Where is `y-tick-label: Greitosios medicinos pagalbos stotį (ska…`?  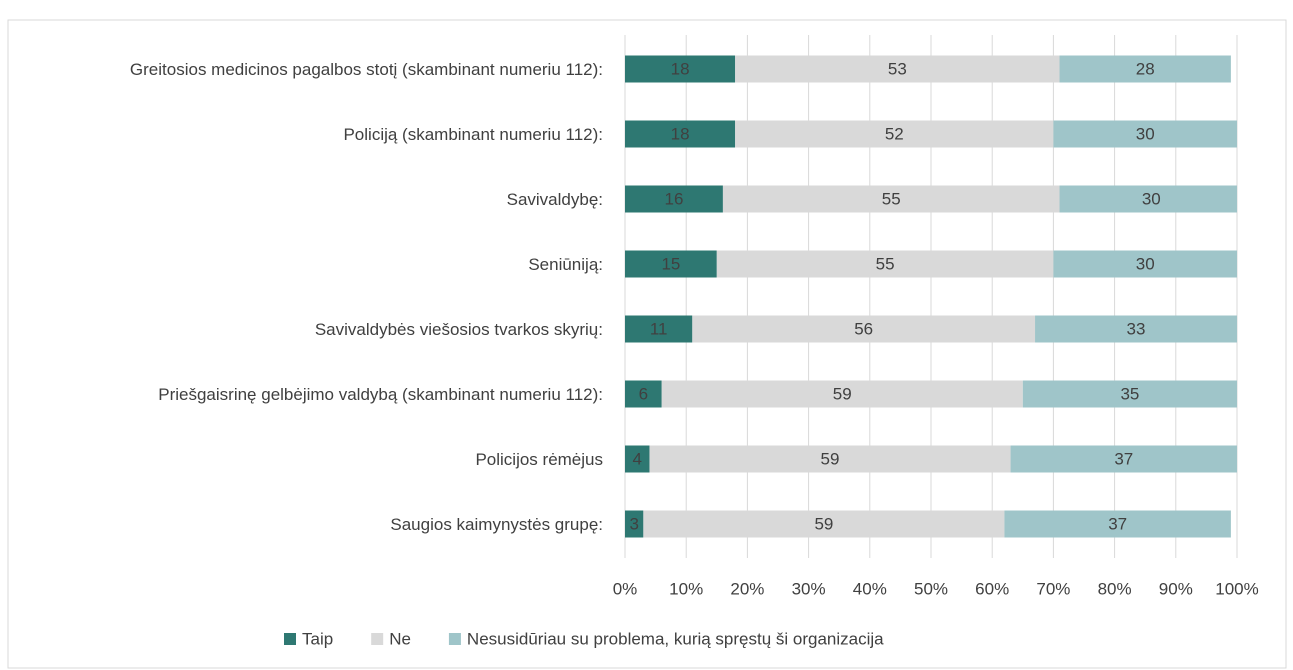 y-tick-label: Greitosios medicinos pagalbos stotį (ska… is located at coordinates (366, 69).